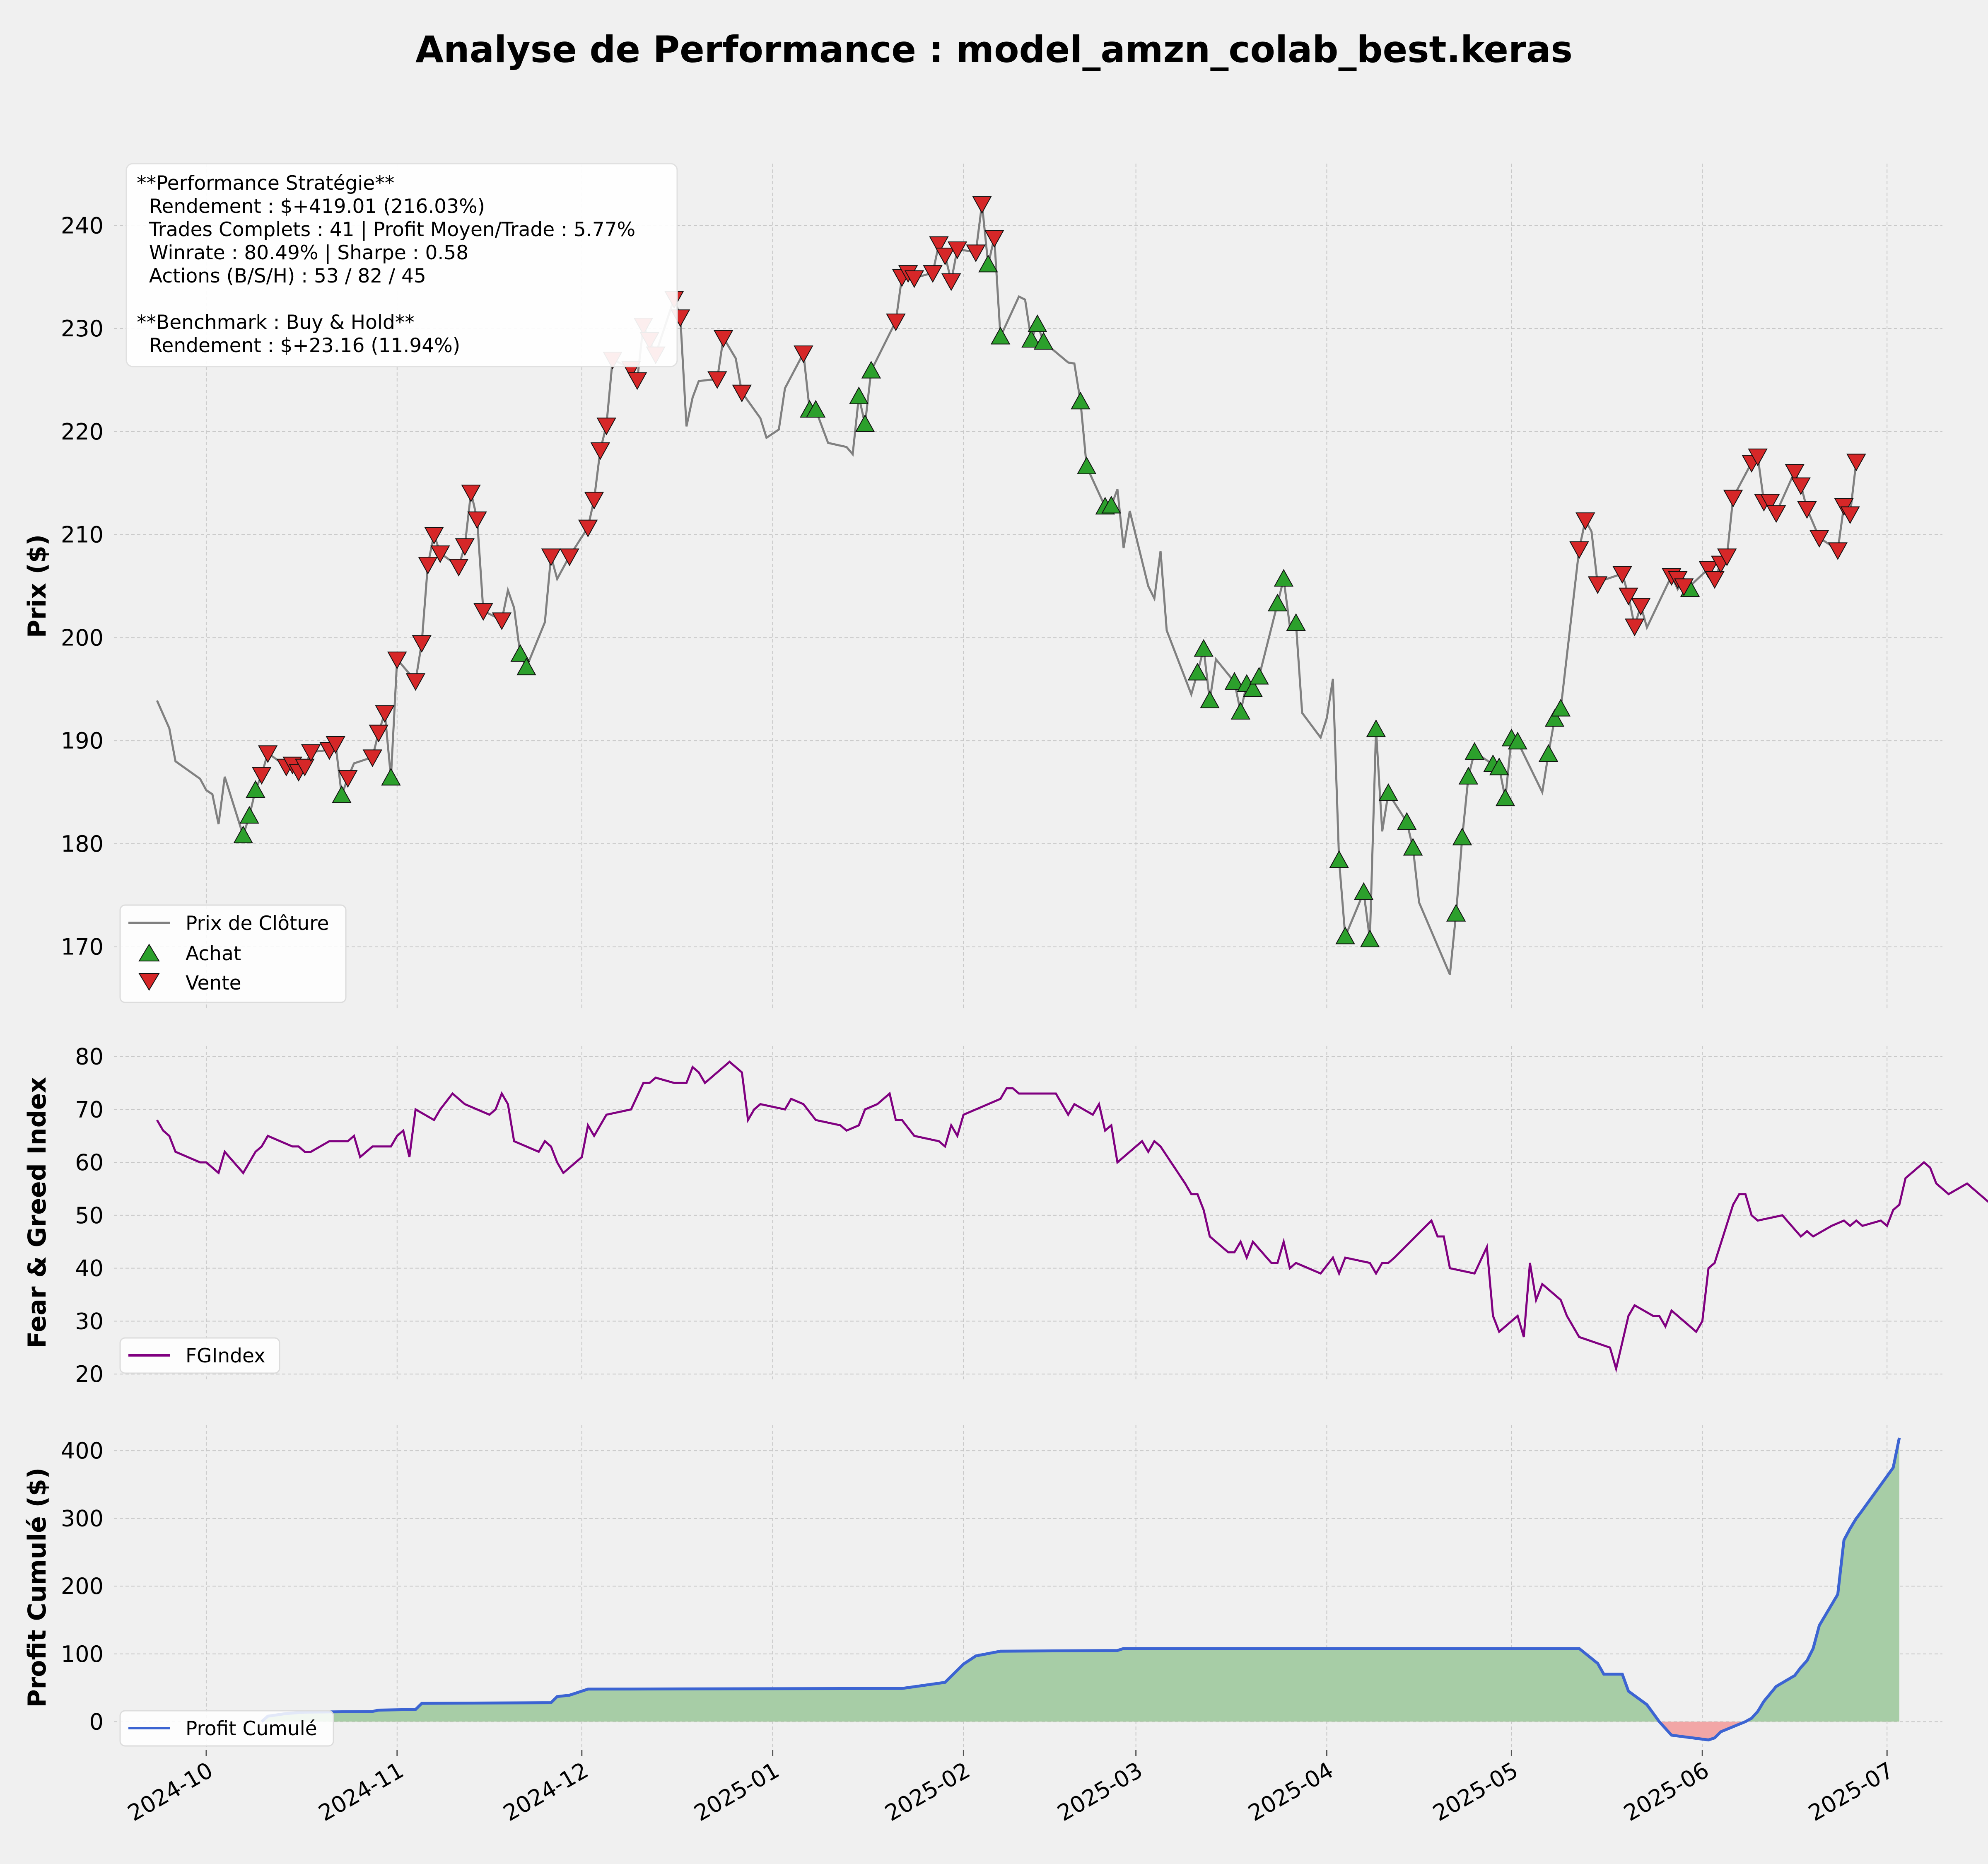  I want to click on fear-greed-legend-frame, so click(199, 1355).